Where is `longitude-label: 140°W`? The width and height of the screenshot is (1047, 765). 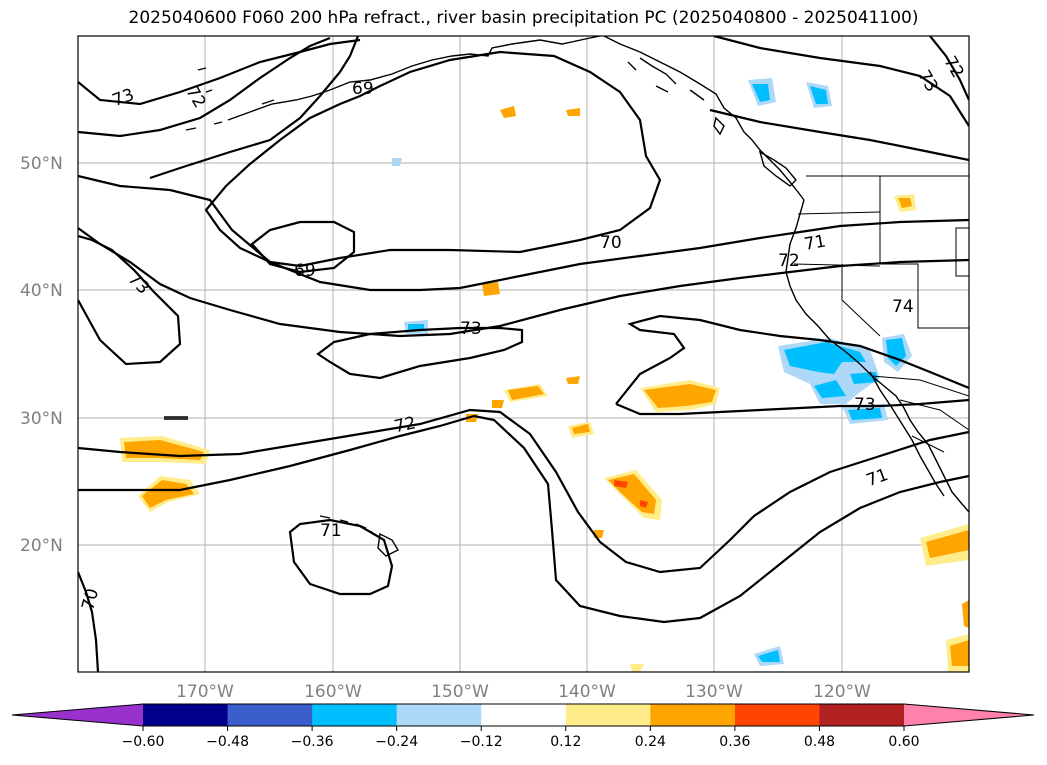
longitude-label: 140°W is located at coordinates (587, 692).